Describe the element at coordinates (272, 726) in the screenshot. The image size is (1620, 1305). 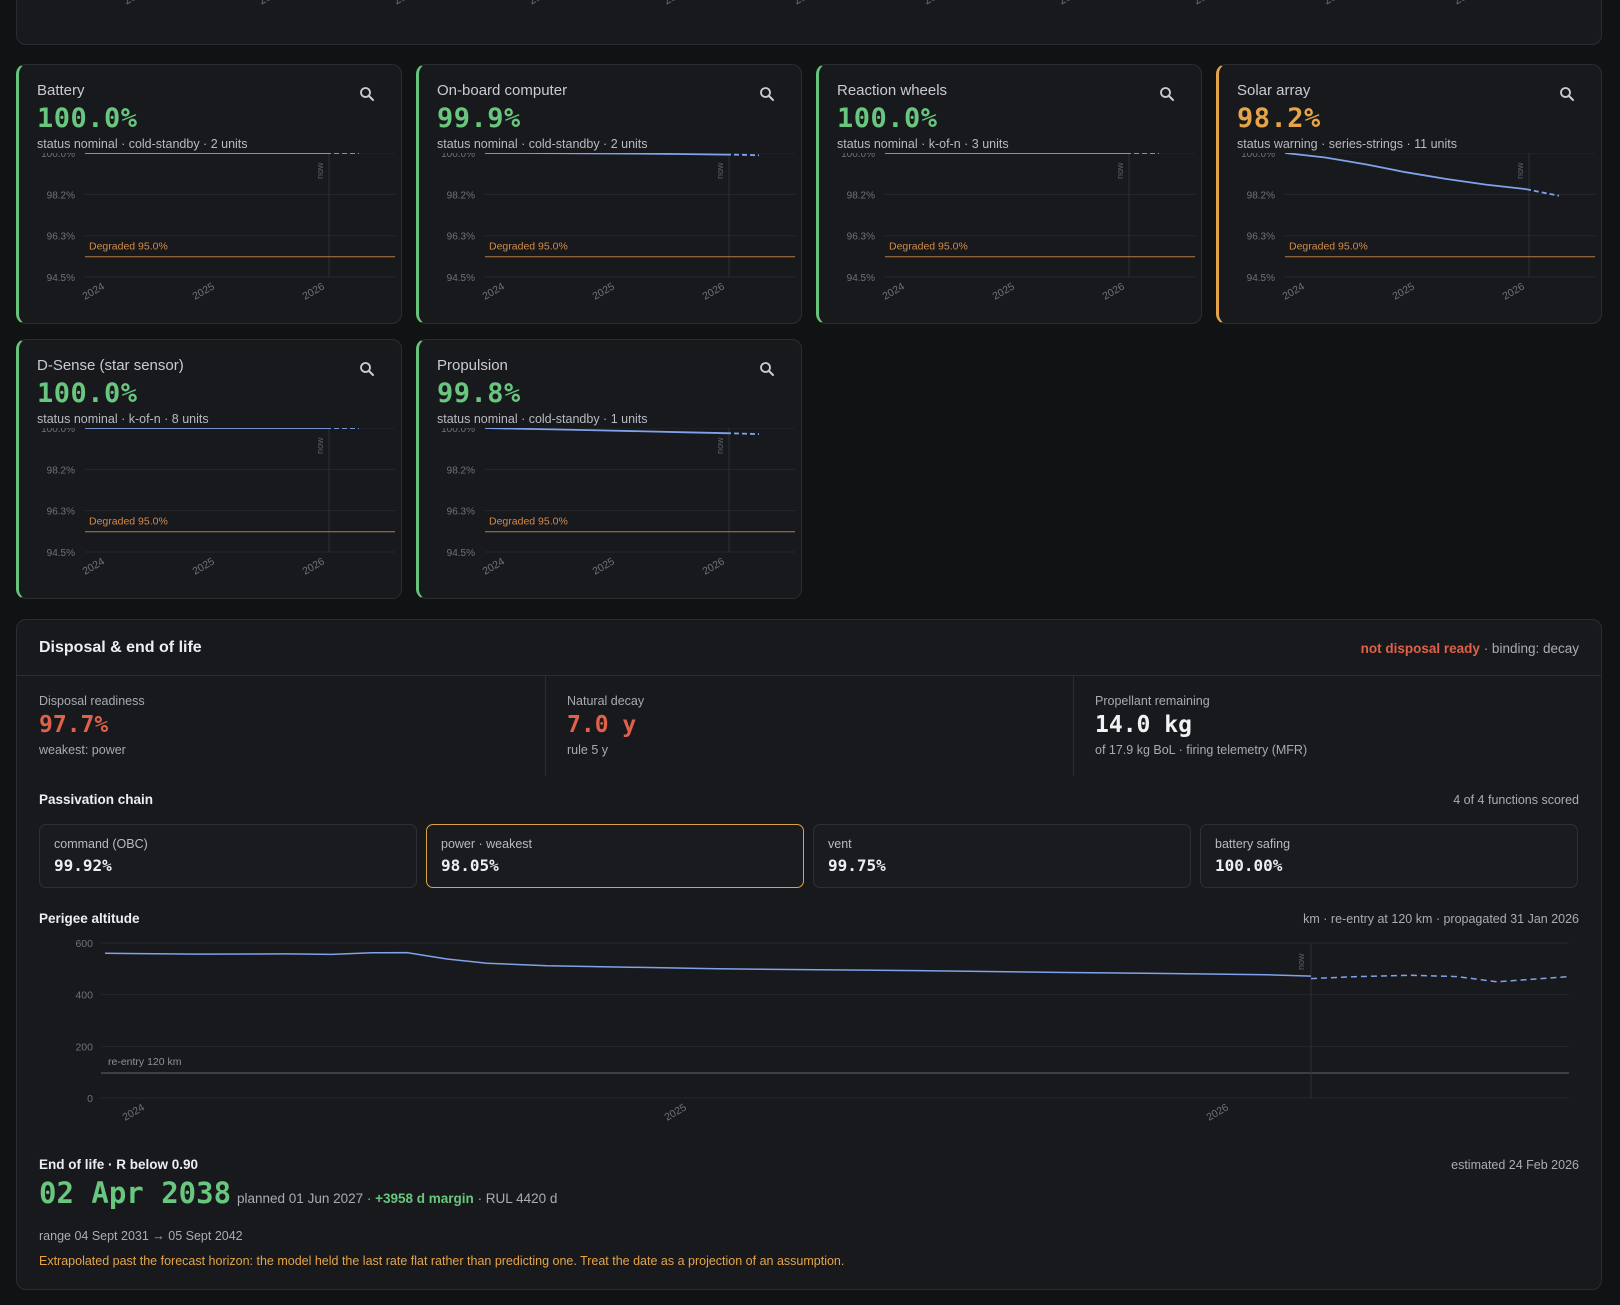
I see `metric-disposal-readiness: Disposal readiness 97.7% weakest: power` at that location.